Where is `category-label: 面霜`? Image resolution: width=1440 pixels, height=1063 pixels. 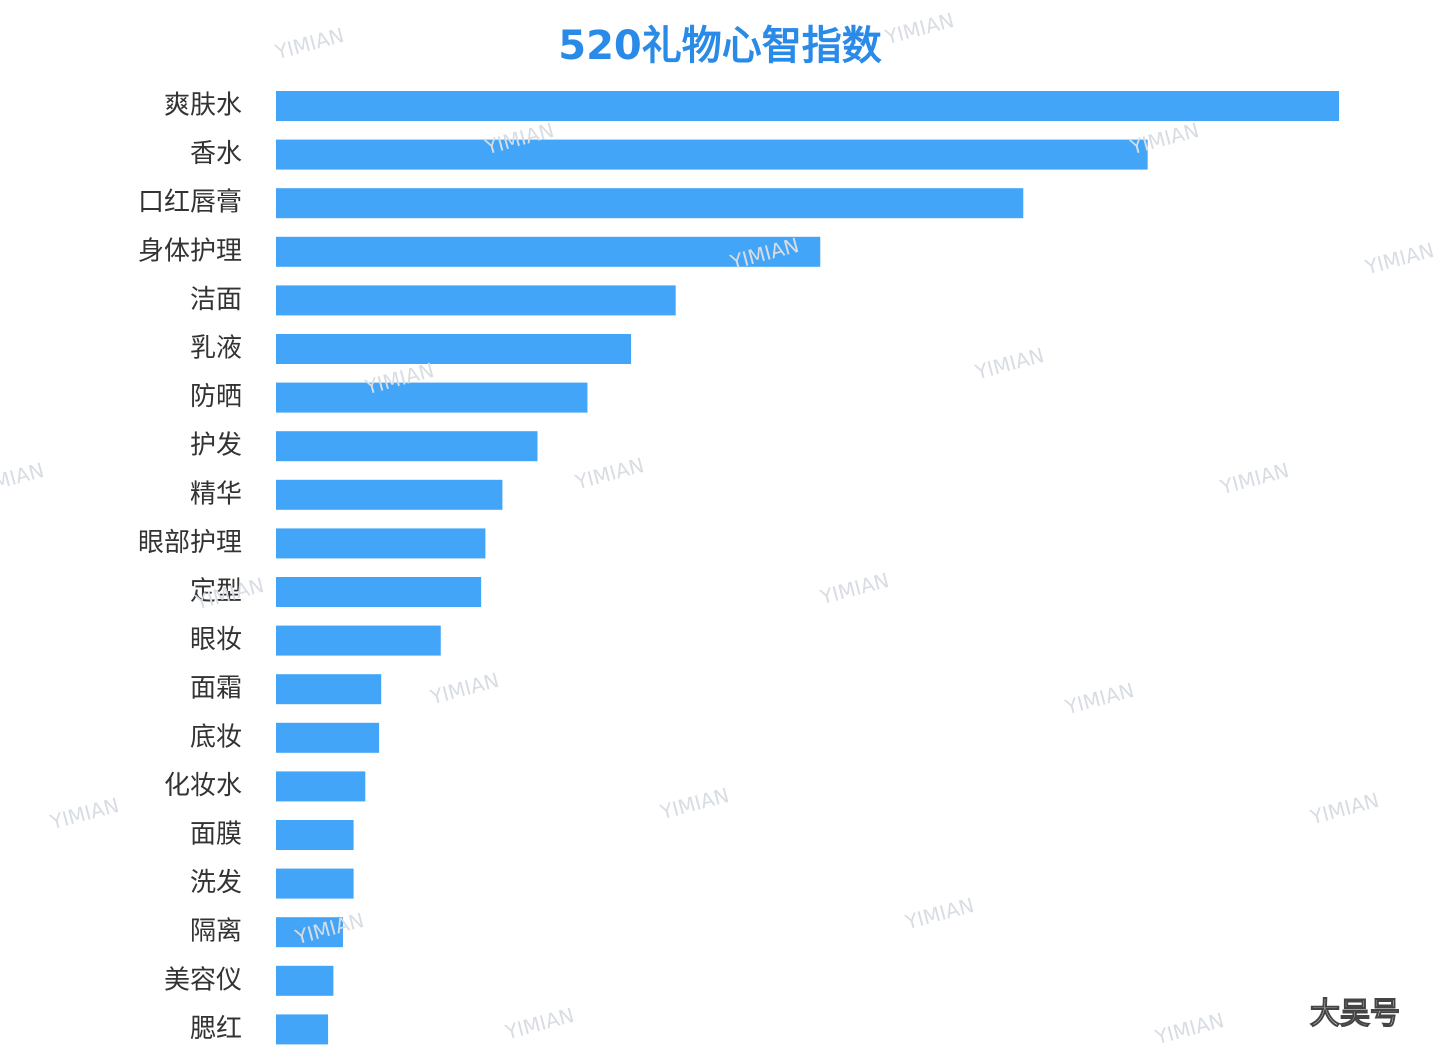
category-label: 面霜 is located at coordinates (216, 689).